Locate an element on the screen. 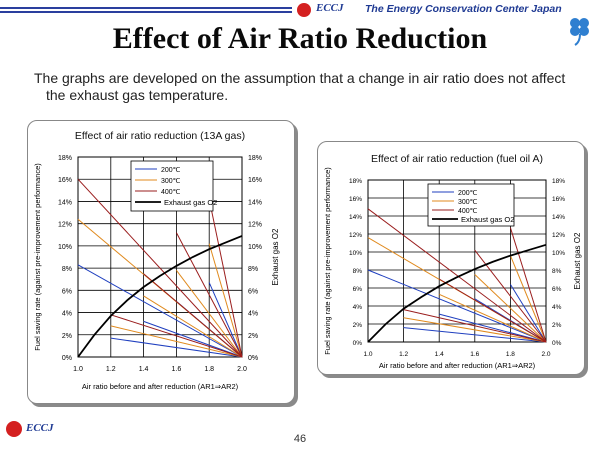  eccj-logo-icon is located at coordinates (304, 10).